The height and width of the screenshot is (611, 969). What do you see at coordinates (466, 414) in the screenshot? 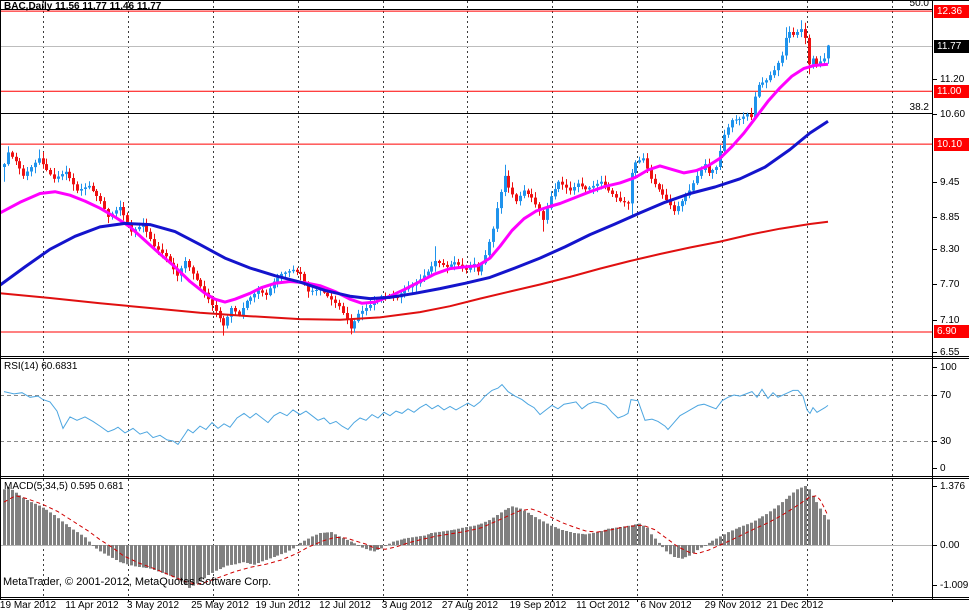
I see `rsi-panel-graphics` at bounding box center [466, 414].